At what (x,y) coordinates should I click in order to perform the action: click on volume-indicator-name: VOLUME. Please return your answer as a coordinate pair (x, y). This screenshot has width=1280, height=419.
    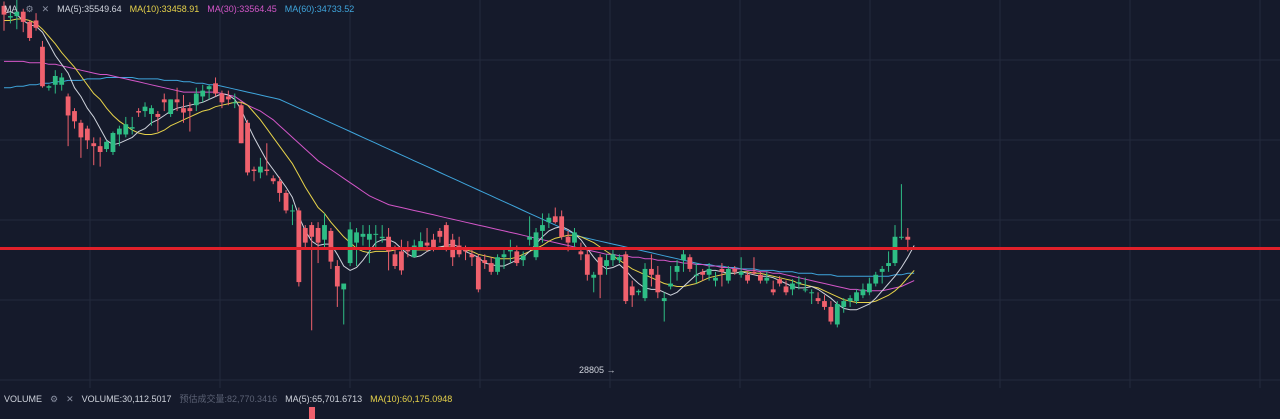
    Looking at the image, I should click on (23, 399).